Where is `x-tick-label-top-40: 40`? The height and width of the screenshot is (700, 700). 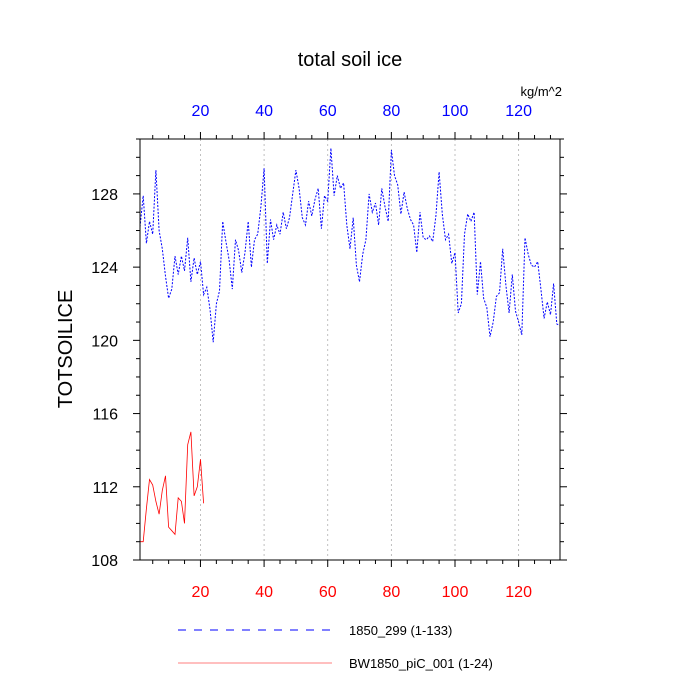 x-tick-label-top-40: 40 is located at coordinates (264, 111).